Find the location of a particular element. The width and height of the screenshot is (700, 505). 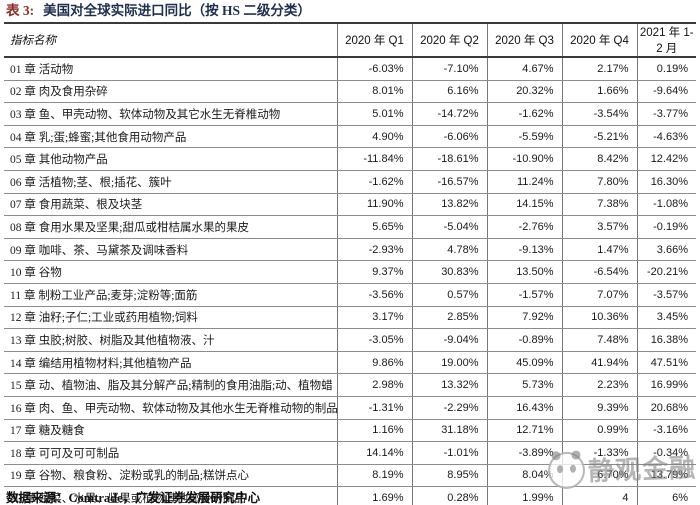

row-label: 18 章 可可及可可制品 is located at coordinates (170, 453).